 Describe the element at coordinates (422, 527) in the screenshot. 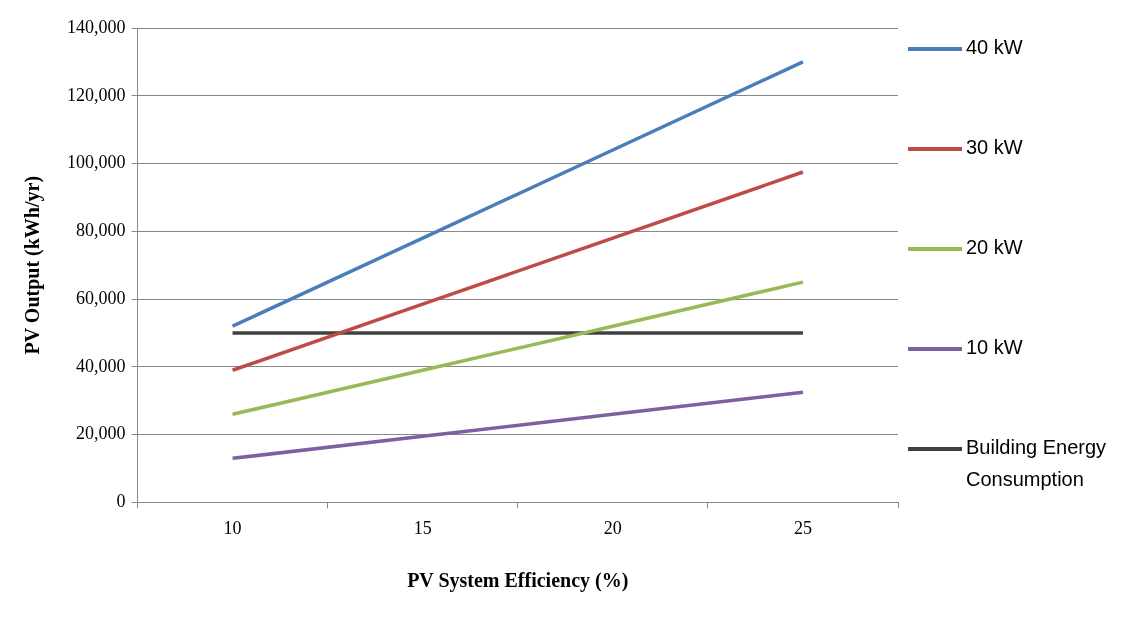

I see `x-tick-label: 15` at that location.